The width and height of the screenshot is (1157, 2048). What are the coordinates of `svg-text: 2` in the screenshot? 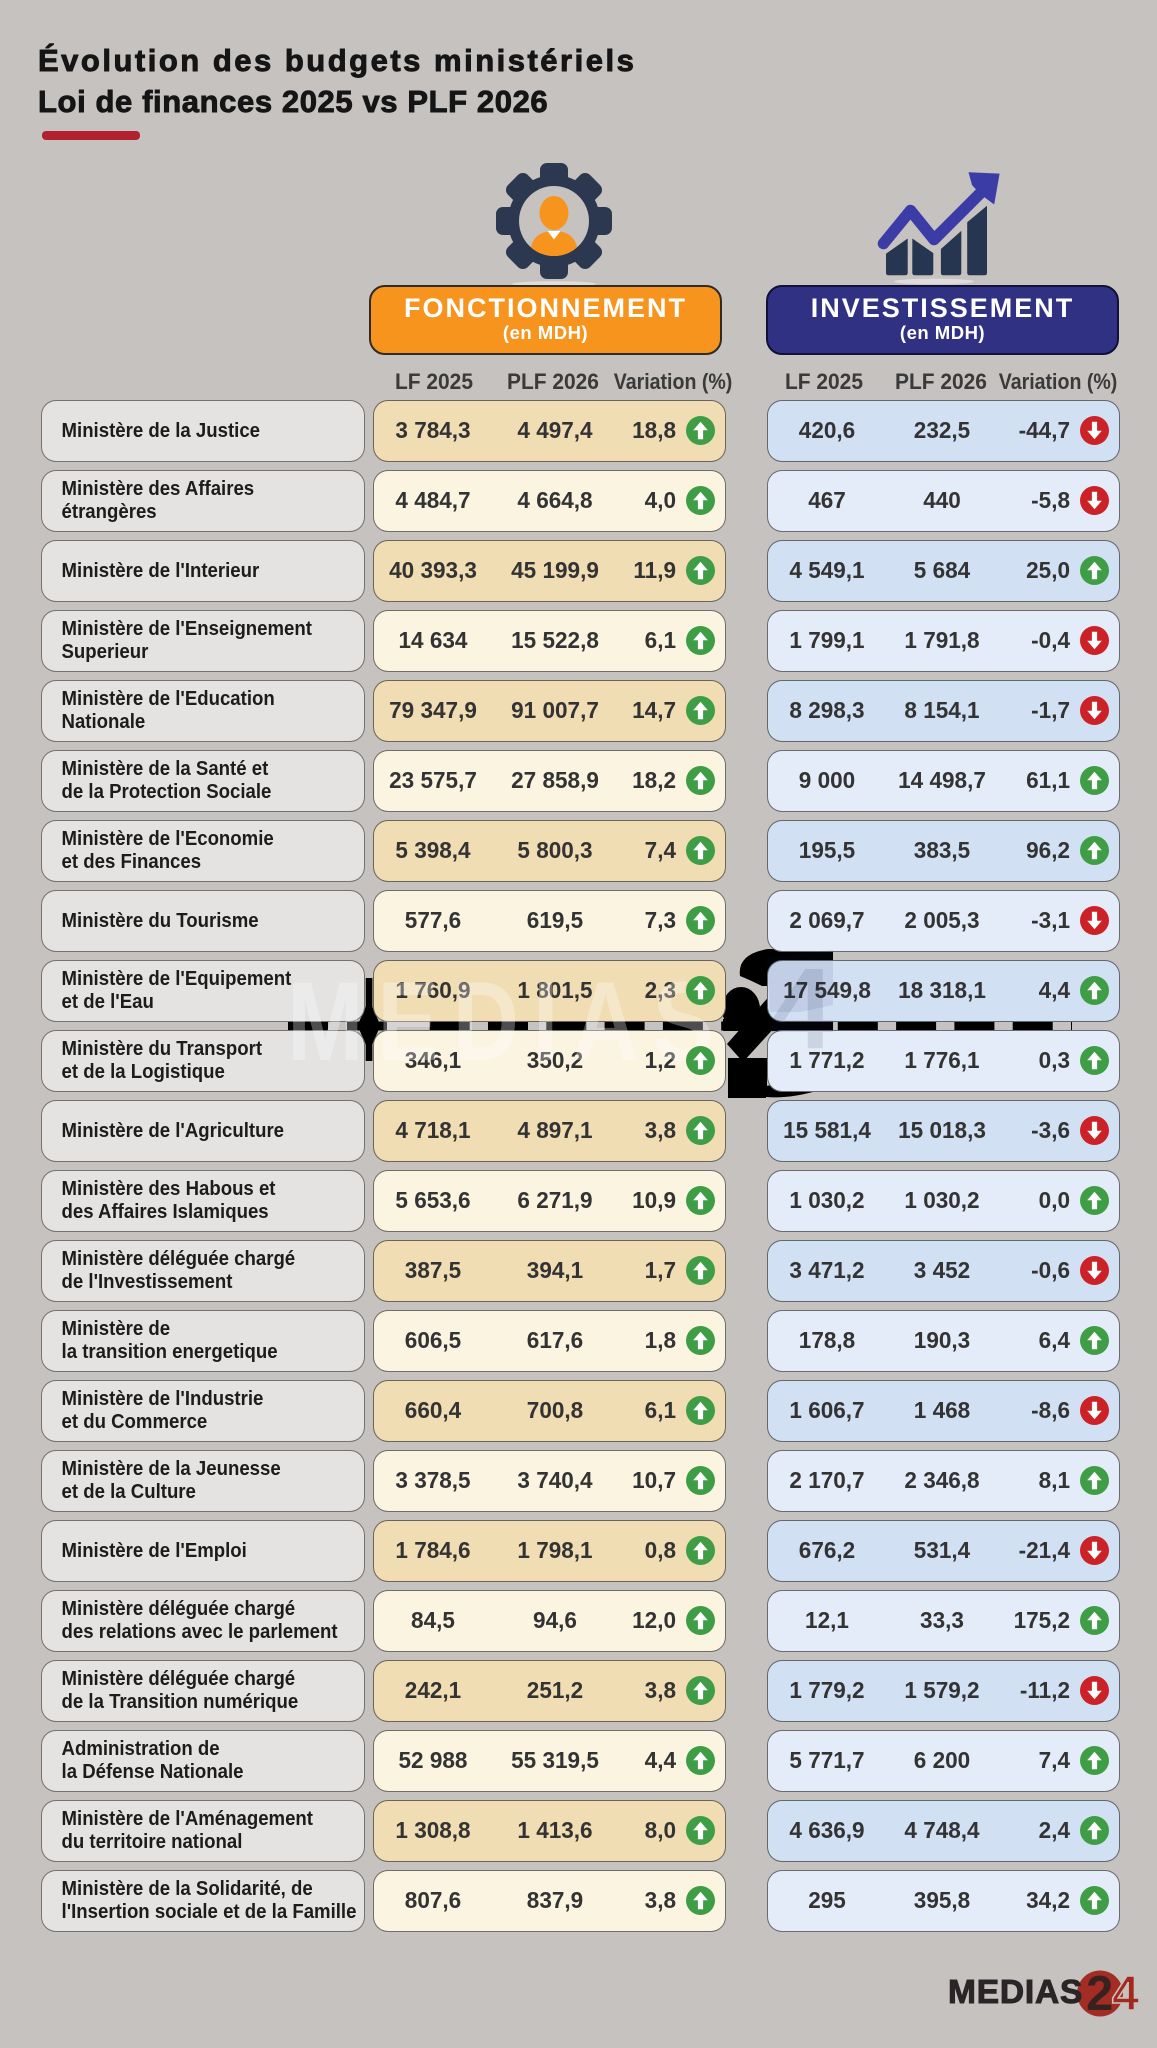 It's located at (1099, 1994).